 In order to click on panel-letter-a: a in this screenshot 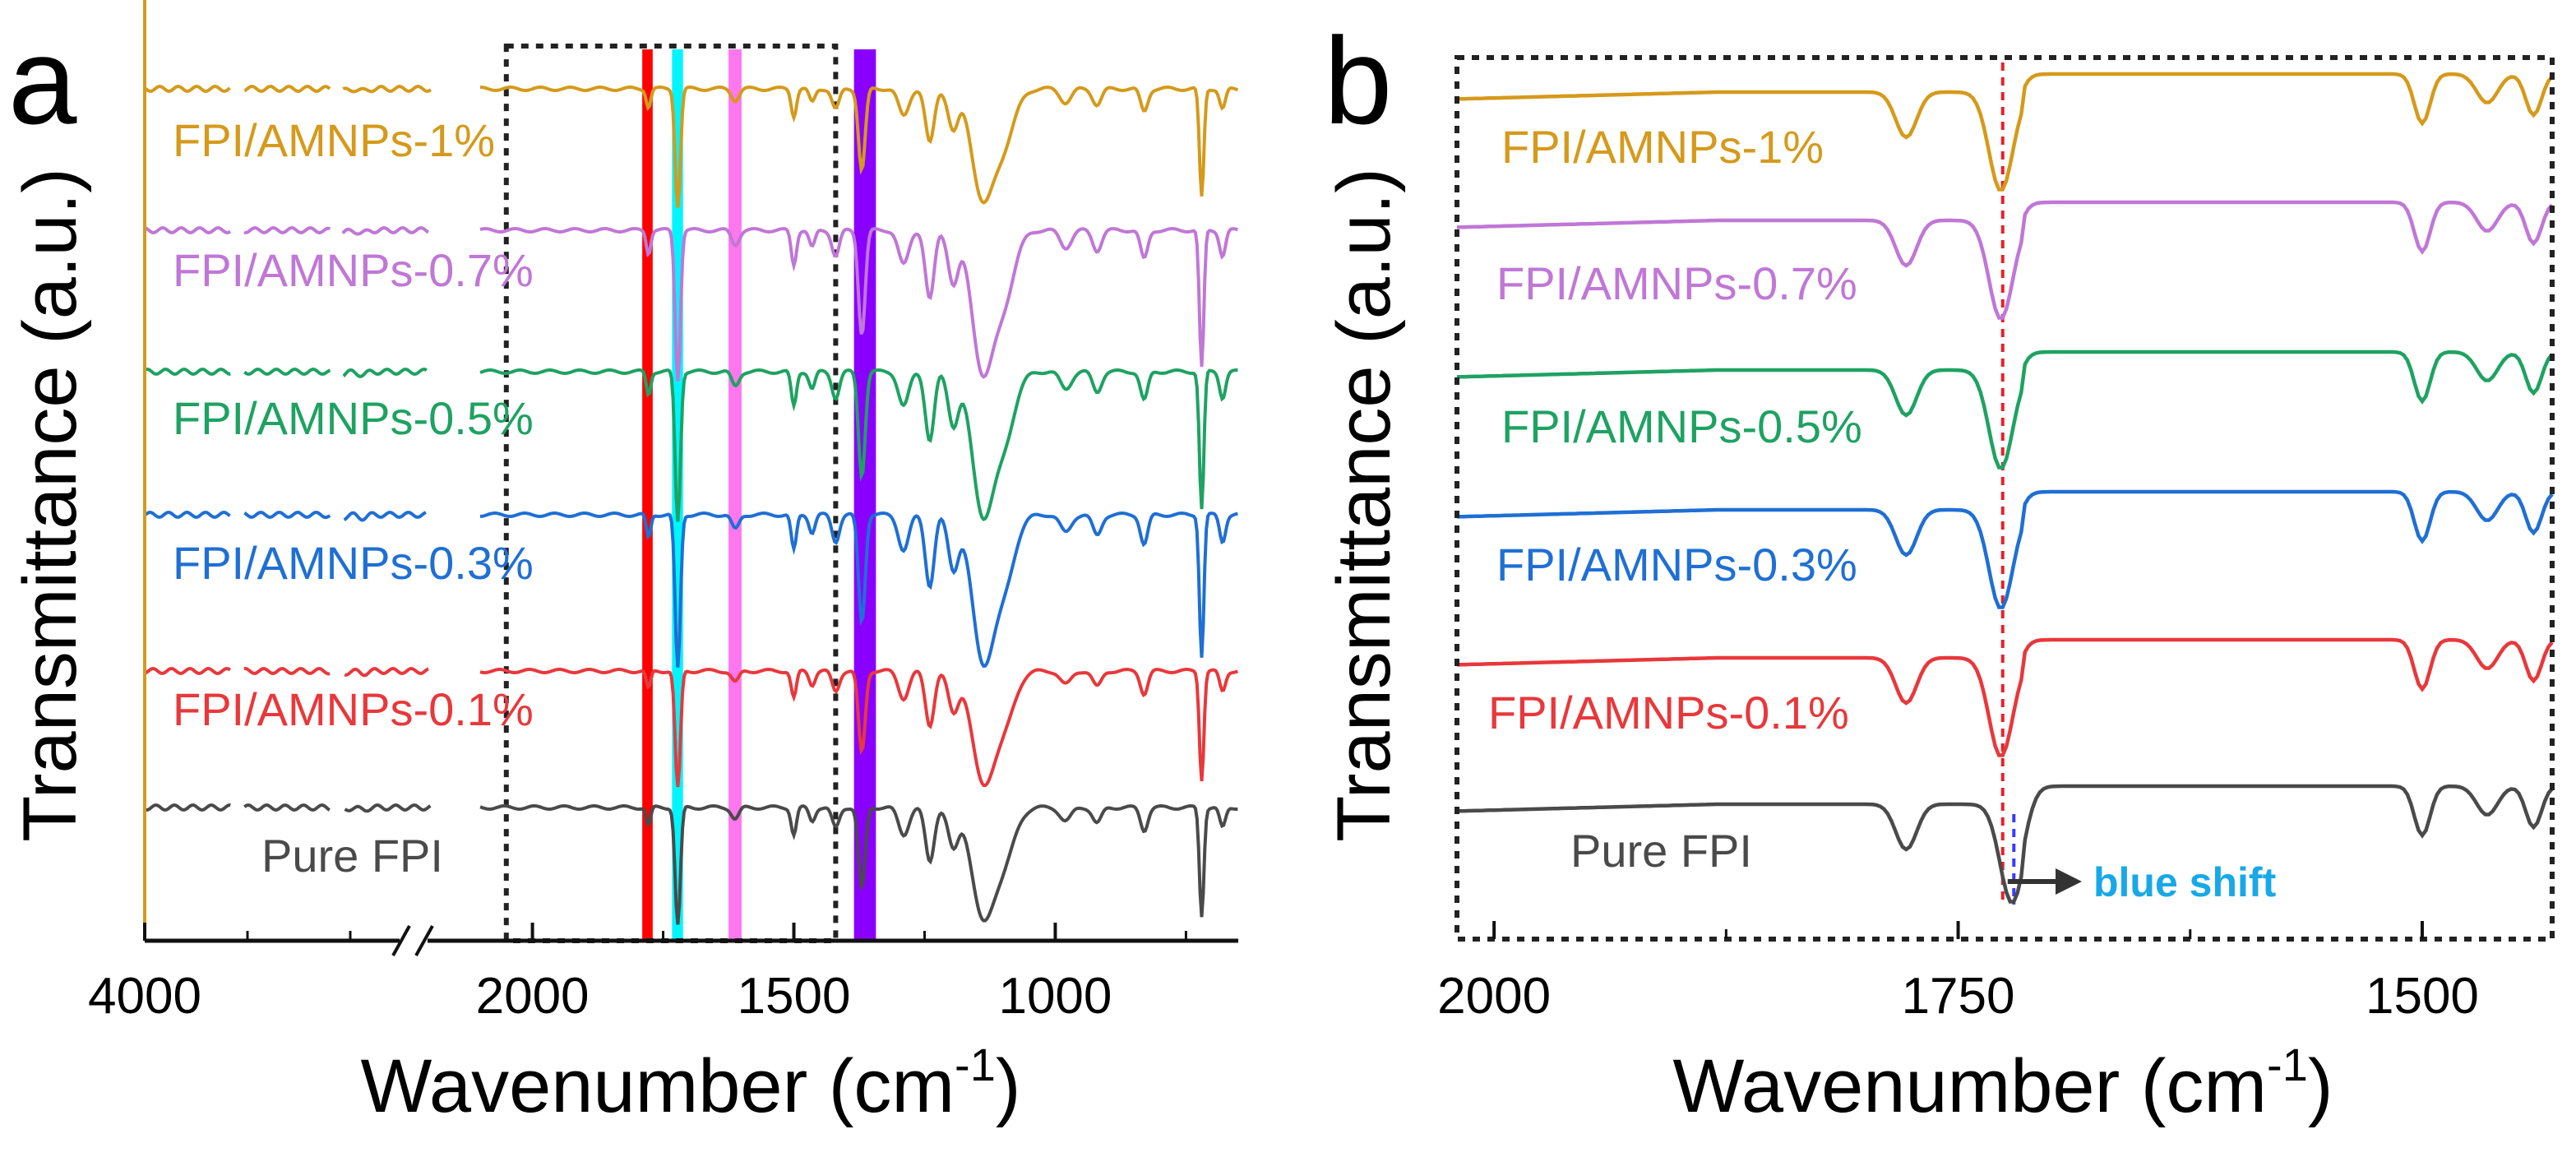, I will do `click(42, 81)`.